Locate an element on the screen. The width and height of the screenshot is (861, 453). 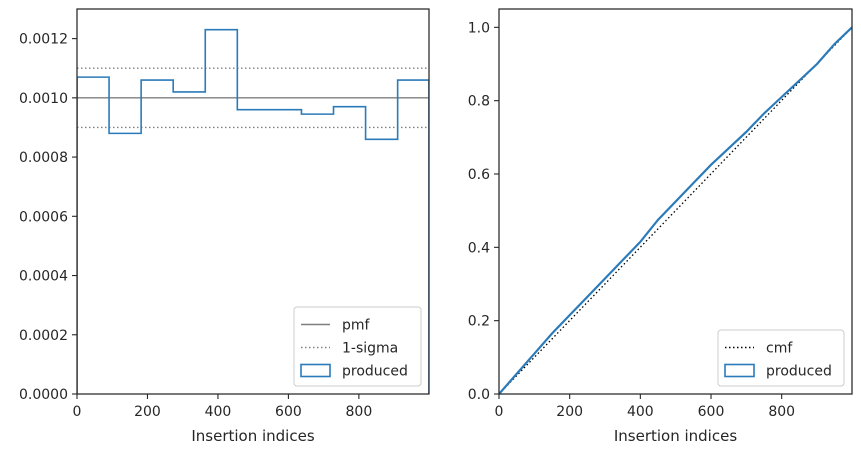
legend: cmf produced is located at coordinates (781, 358).